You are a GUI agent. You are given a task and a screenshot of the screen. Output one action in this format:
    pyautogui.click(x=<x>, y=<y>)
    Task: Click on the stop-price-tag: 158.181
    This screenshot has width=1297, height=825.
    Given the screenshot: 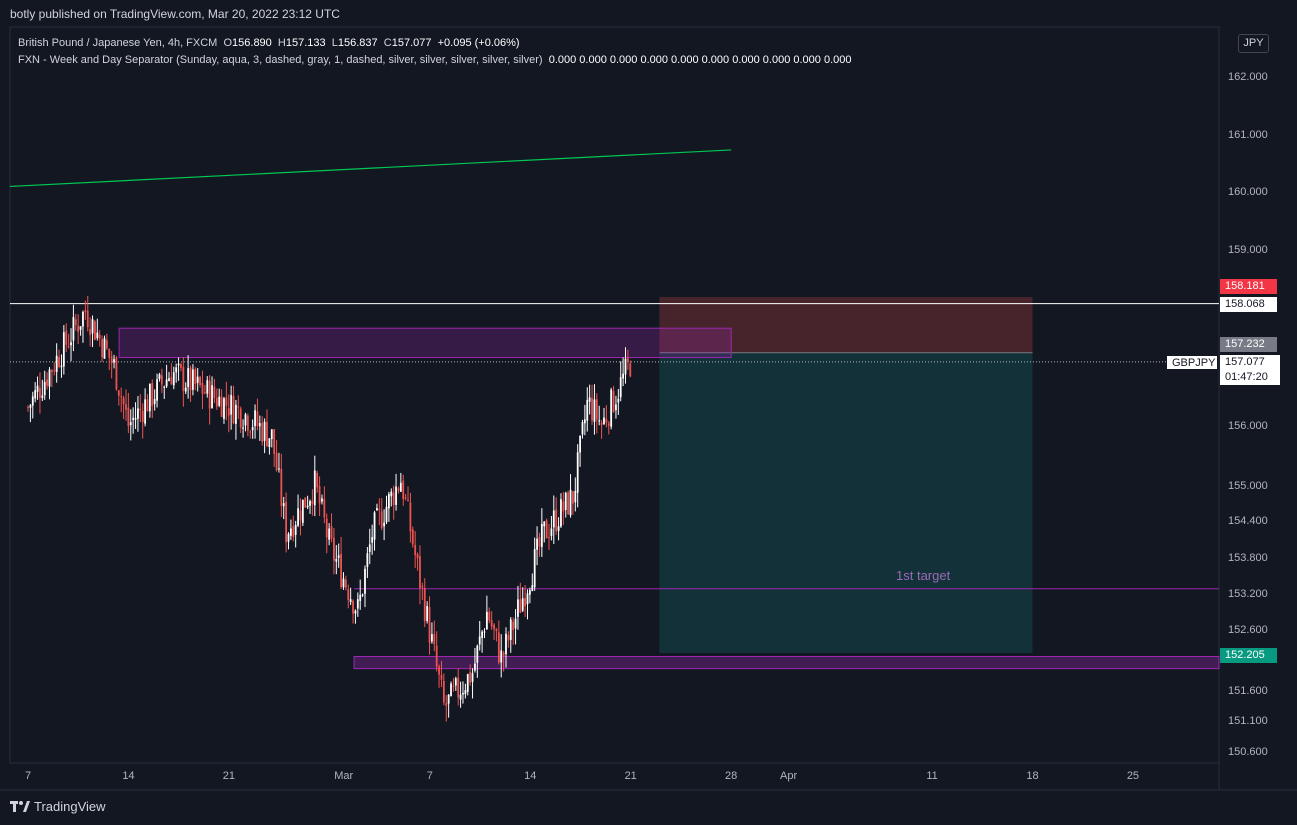 What is the action you would take?
    pyautogui.click(x=1248, y=286)
    